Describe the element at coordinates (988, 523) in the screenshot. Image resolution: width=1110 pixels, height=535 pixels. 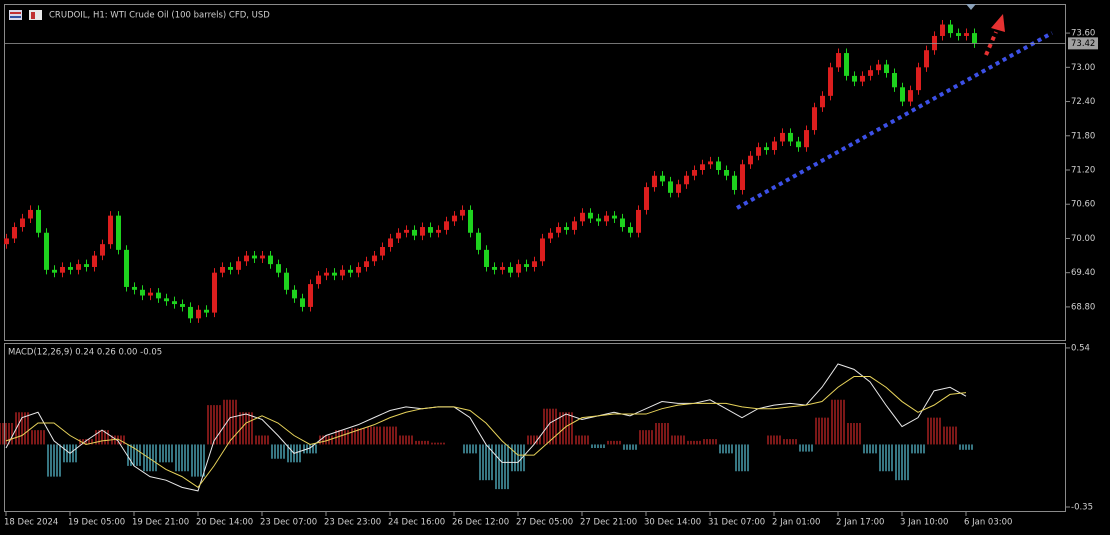
I see `x-tick-label: 6 Jan 03:00` at that location.